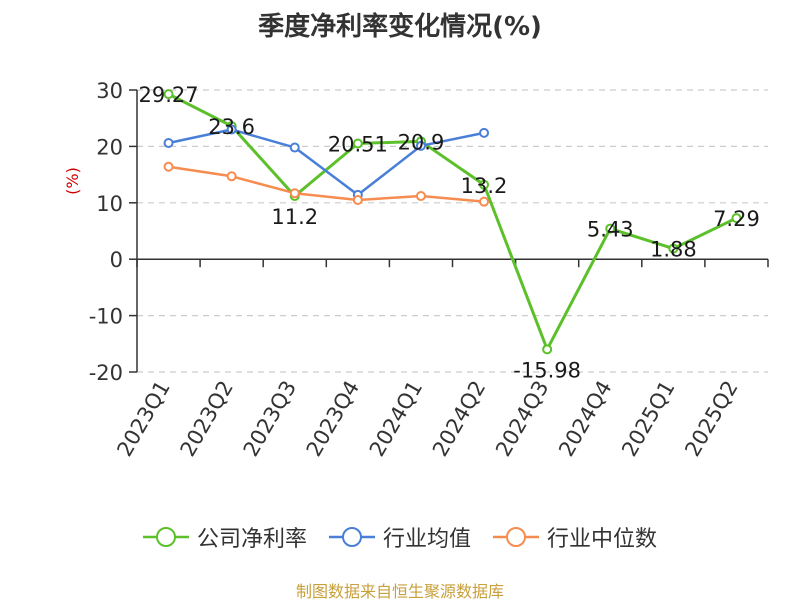 The width and height of the screenshot is (800, 602). I want to click on legend: 公司净利率 行业均值 行业中位数, so click(400, 537).